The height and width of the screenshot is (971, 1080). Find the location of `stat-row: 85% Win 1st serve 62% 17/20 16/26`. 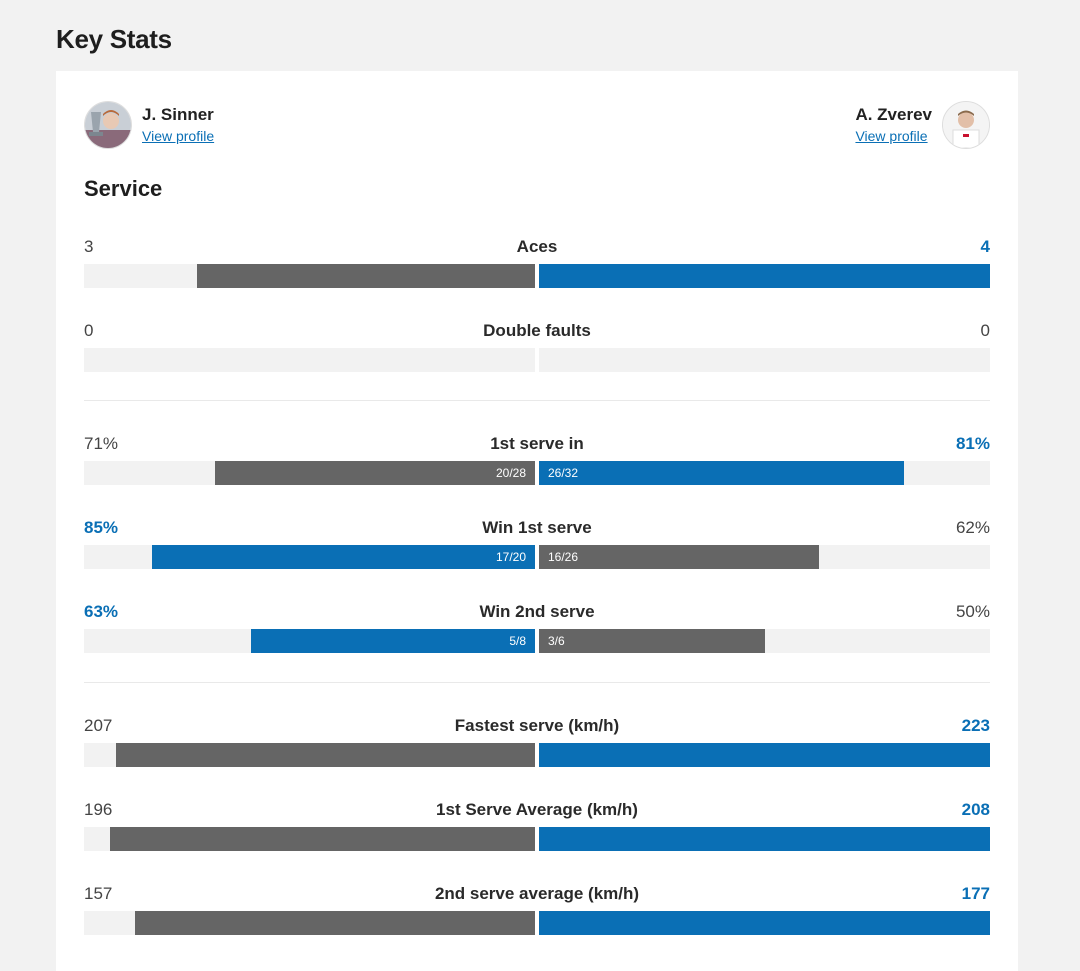

stat-row: 85% Win 1st serve 62% 17/20 16/26 is located at coordinates (537, 547).